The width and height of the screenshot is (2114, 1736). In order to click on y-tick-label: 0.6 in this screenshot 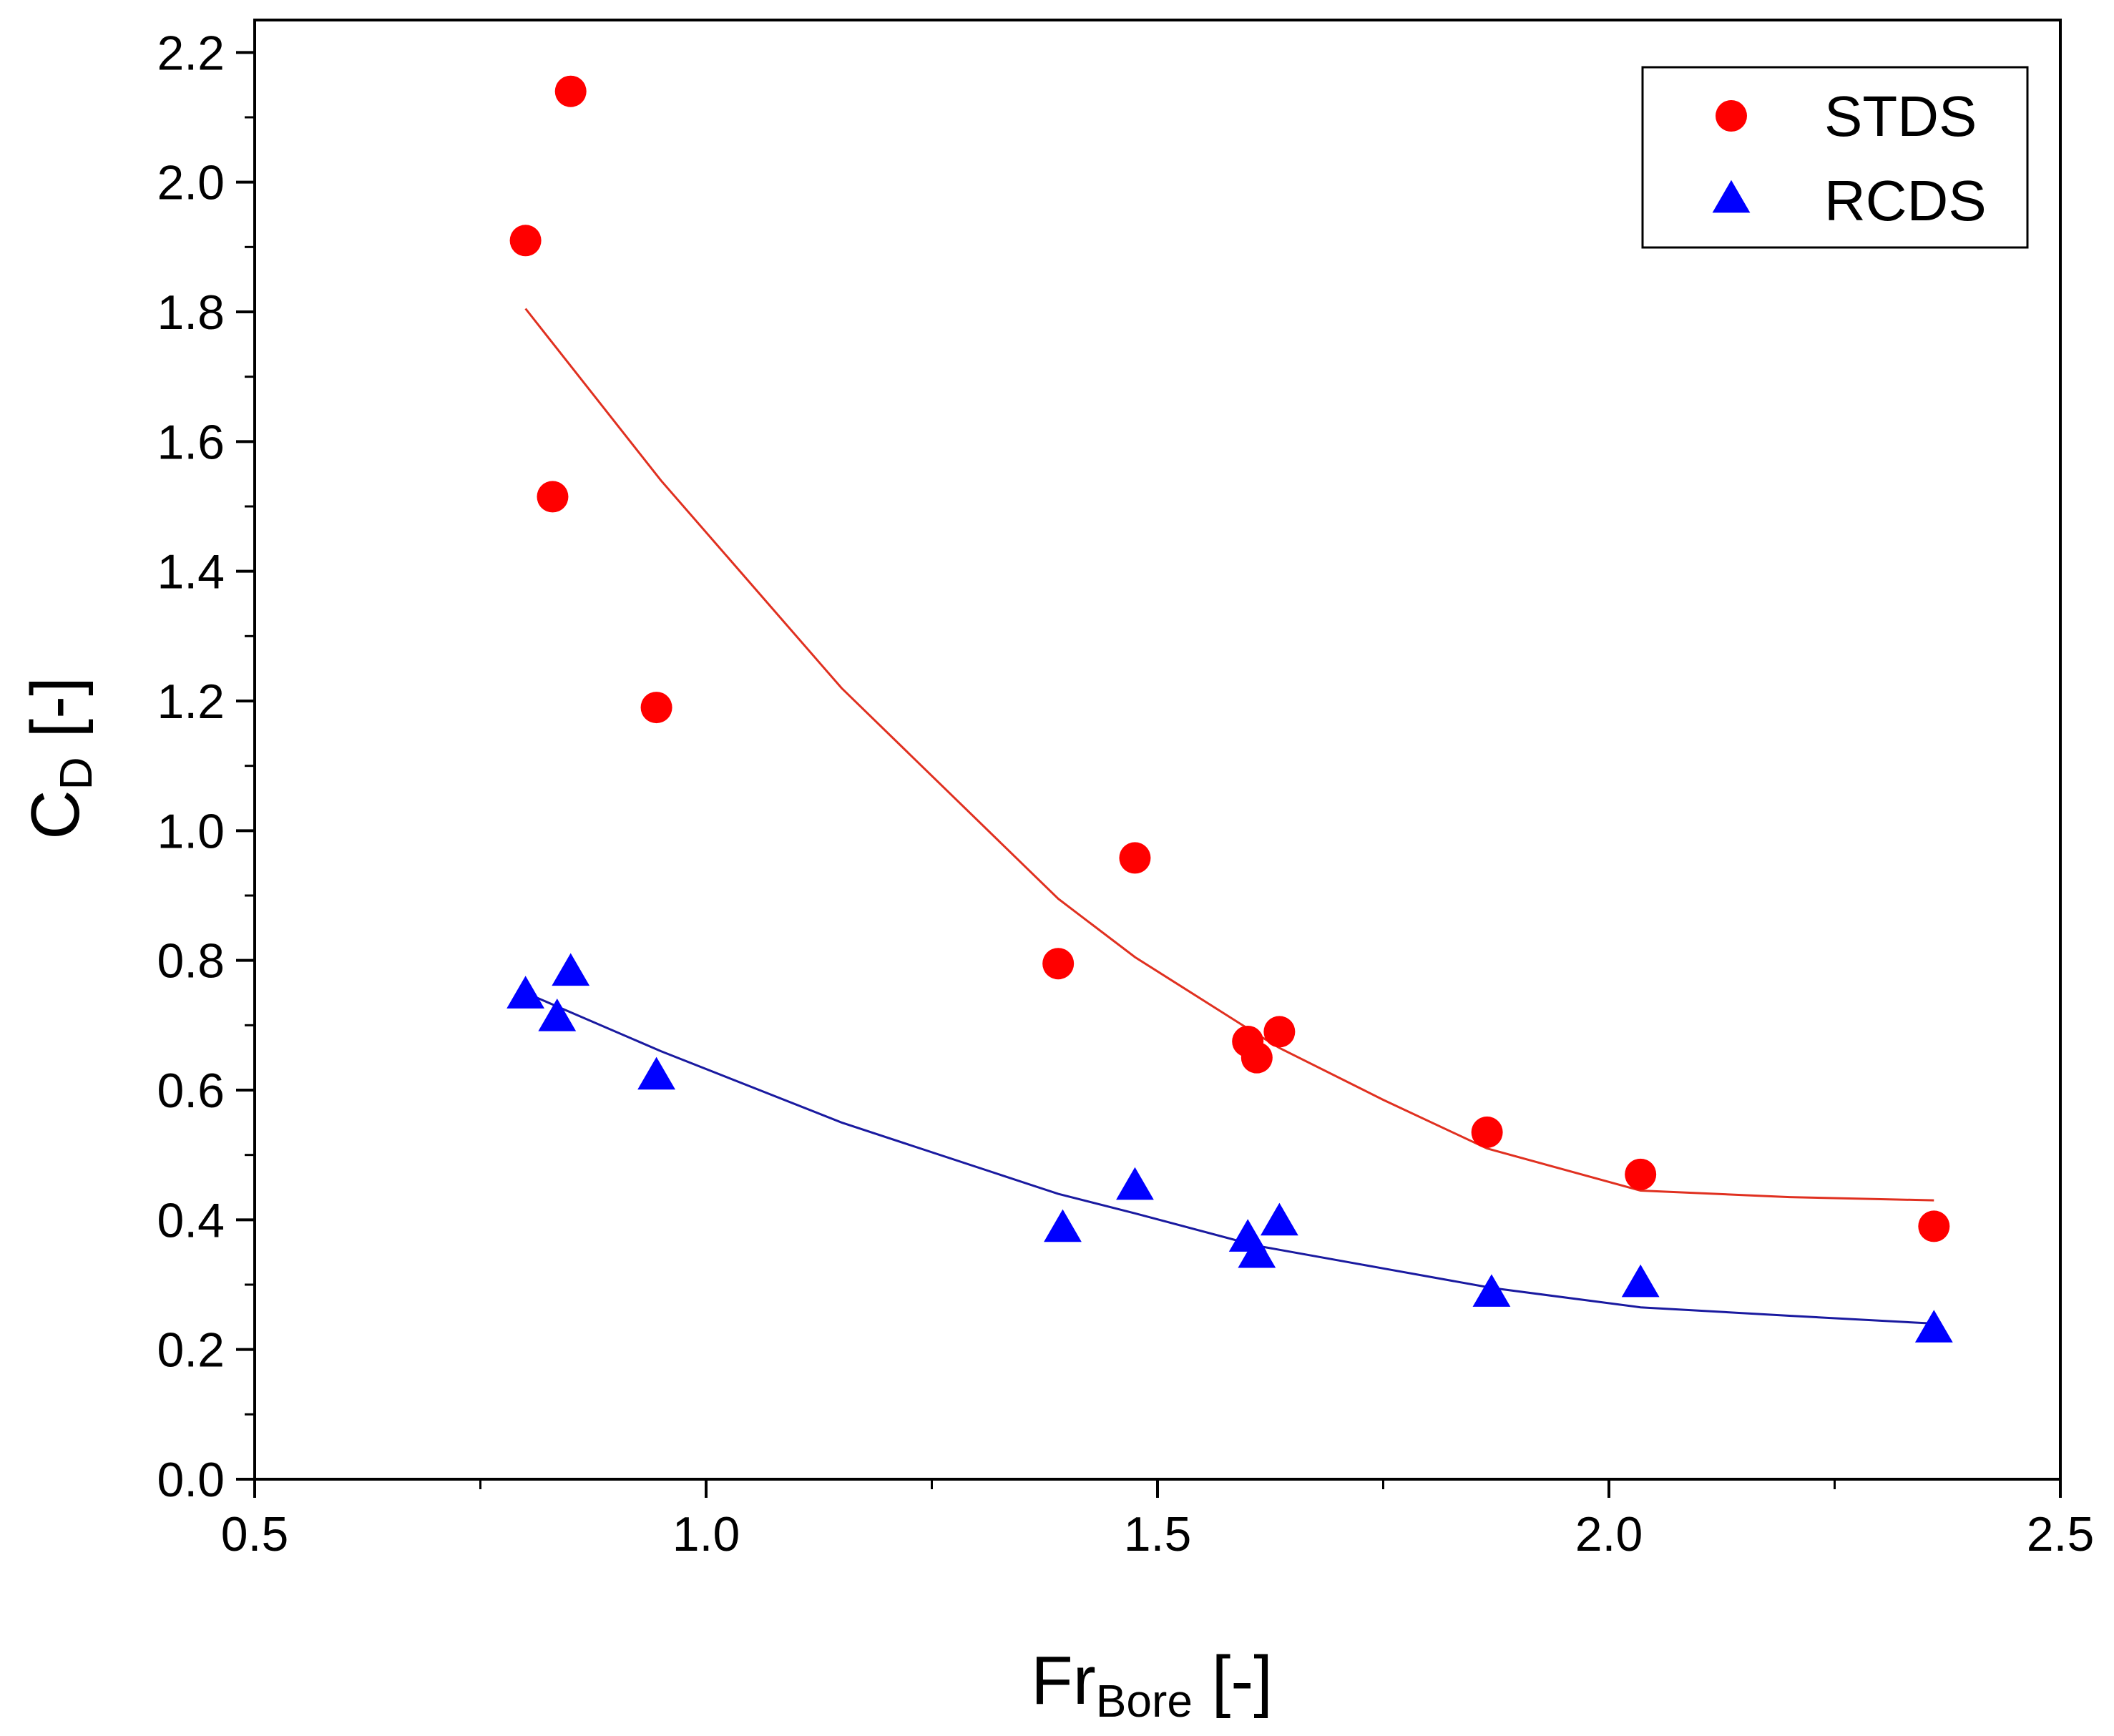, I will do `click(191, 1091)`.